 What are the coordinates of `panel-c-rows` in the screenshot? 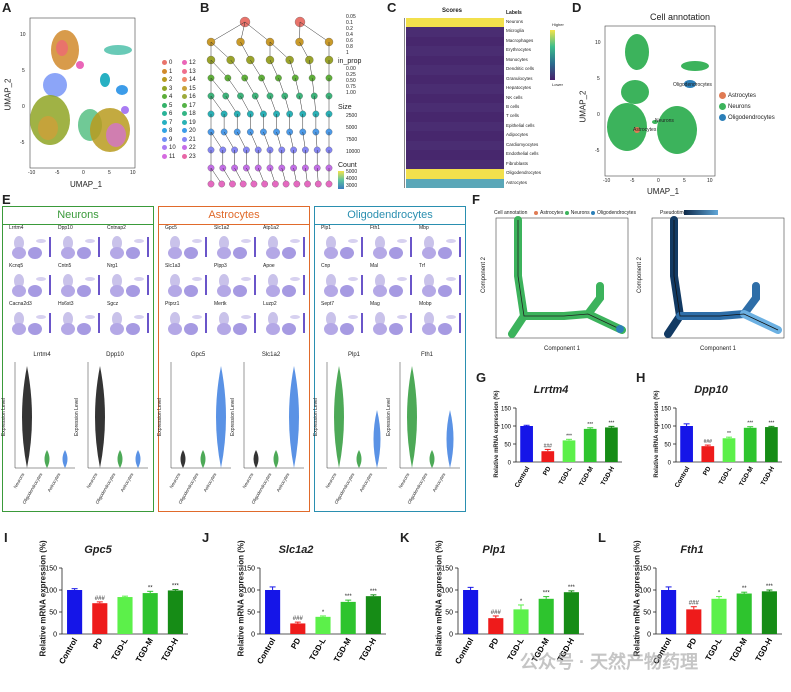 It's located at (455, 103).